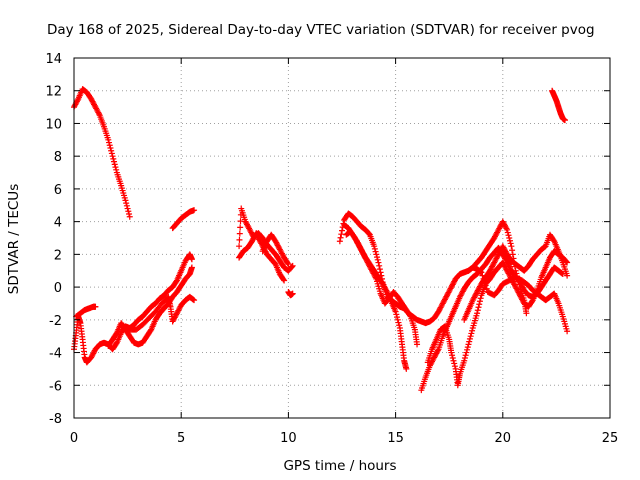 The height and width of the screenshot is (480, 640). What do you see at coordinates (53, 92) in the screenshot?
I see `y-tick-label: 12` at bounding box center [53, 92].